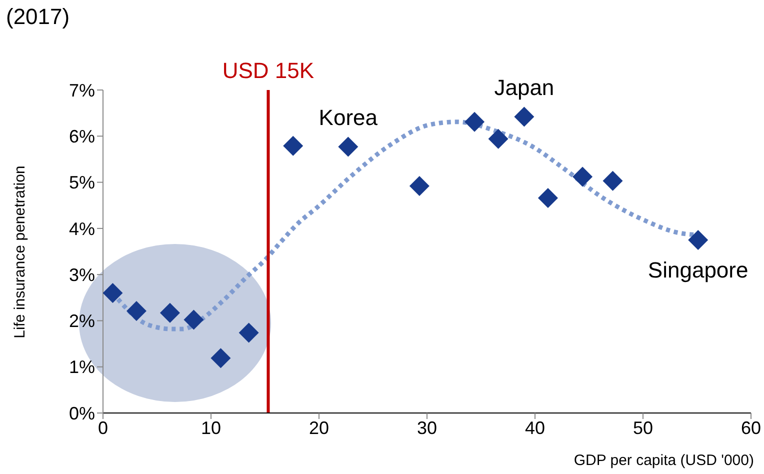  I want to click on y-tick-label: 2%, so click(81, 321).